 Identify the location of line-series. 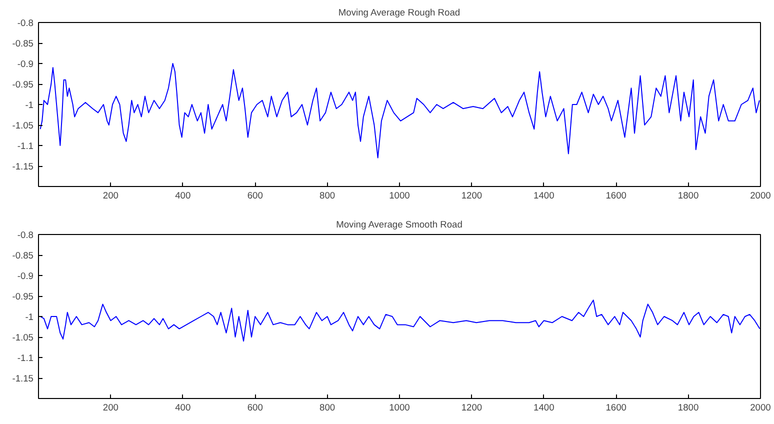
(400, 321).